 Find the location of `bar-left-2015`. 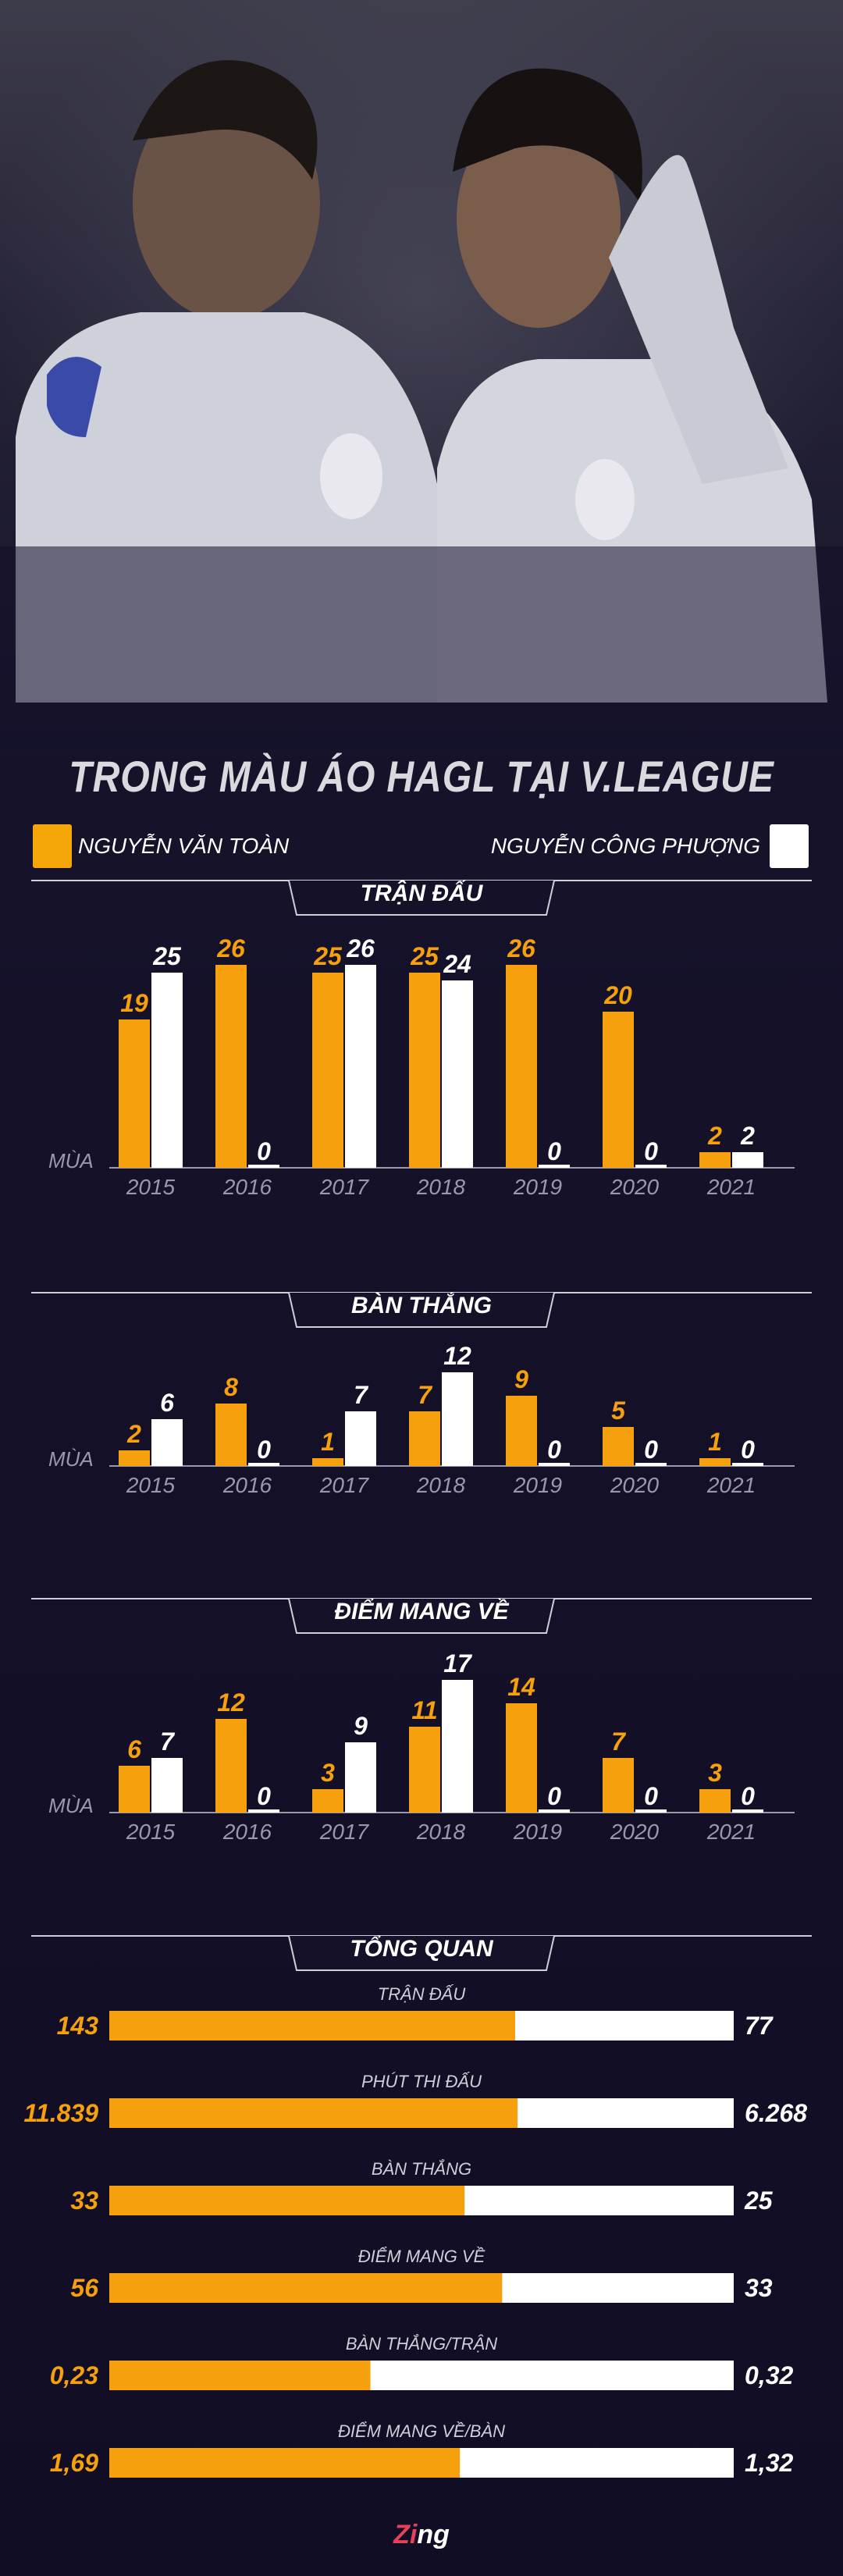

bar-left-2015 is located at coordinates (135, 1789).